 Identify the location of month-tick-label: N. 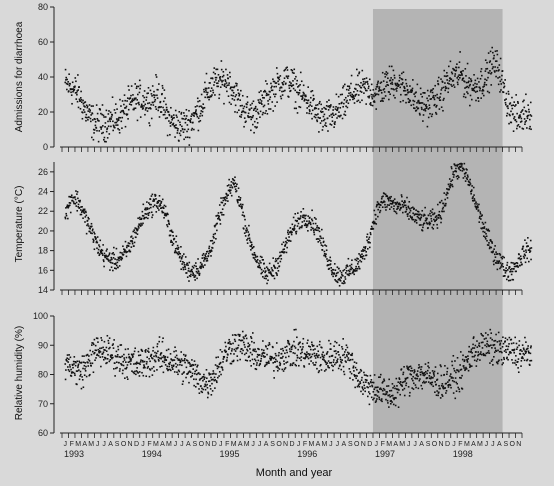
(207, 444).